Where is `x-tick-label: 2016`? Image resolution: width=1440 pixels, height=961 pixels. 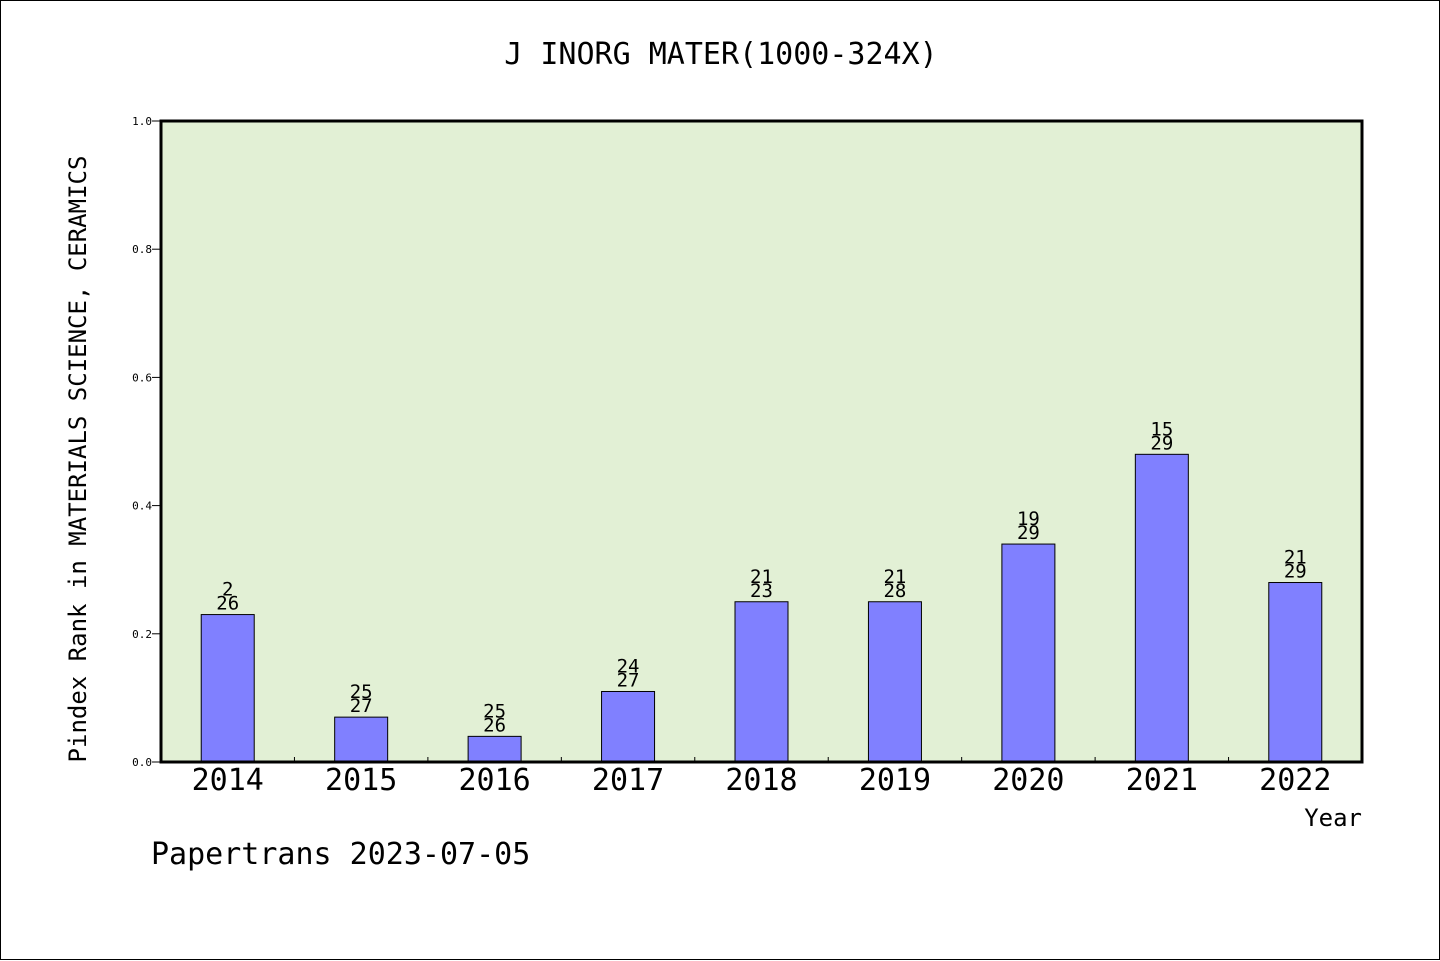
x-tick-label: 2016 is located at coordinates (494, 780).